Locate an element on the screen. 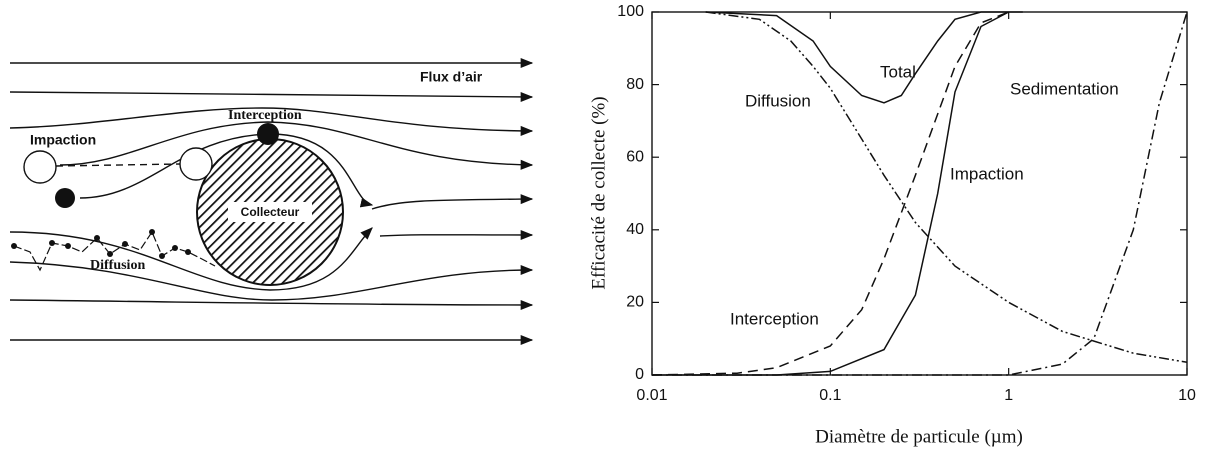  diffusion-path is located at coordinates (114, 251).